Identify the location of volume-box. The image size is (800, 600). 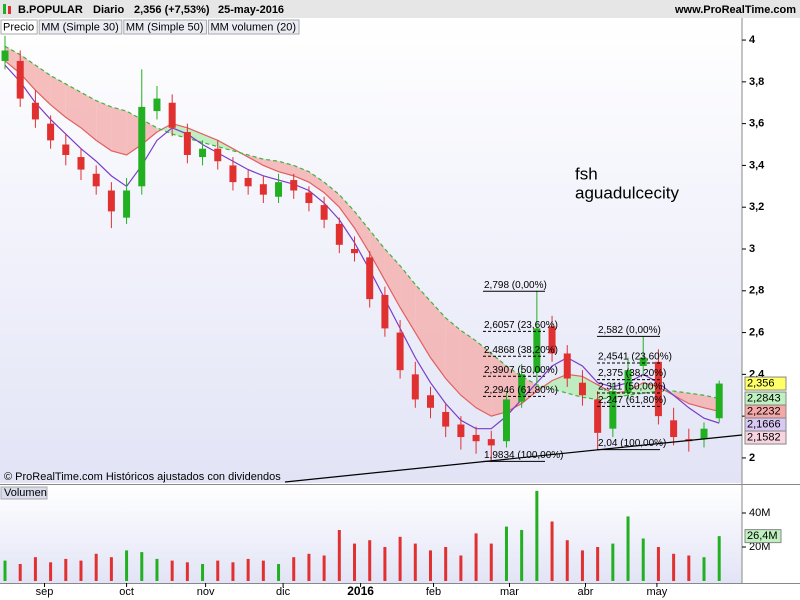
(763, 536).